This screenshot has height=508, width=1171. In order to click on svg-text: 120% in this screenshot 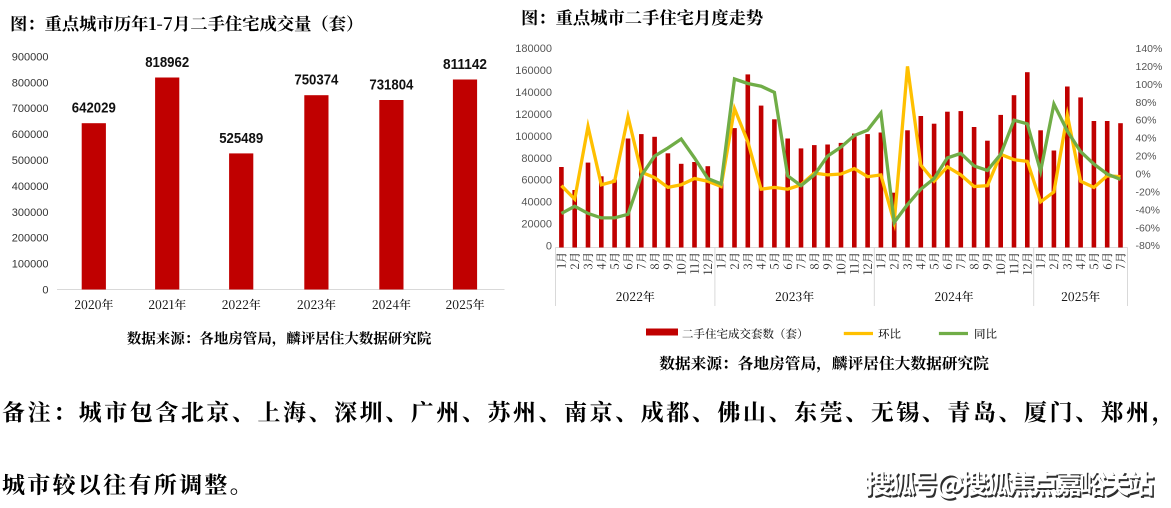, I will do `click(1149, 67)`.